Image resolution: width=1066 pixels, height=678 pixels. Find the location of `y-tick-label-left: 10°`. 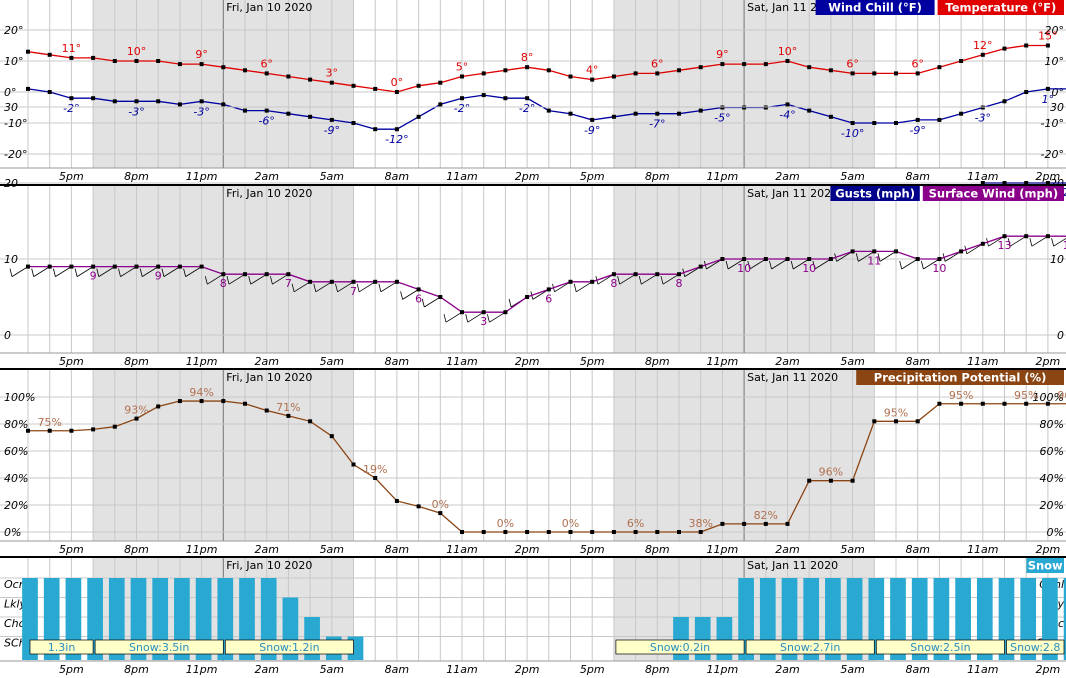

y-tick-label-left: 10° is located at coordinates (14, 61).